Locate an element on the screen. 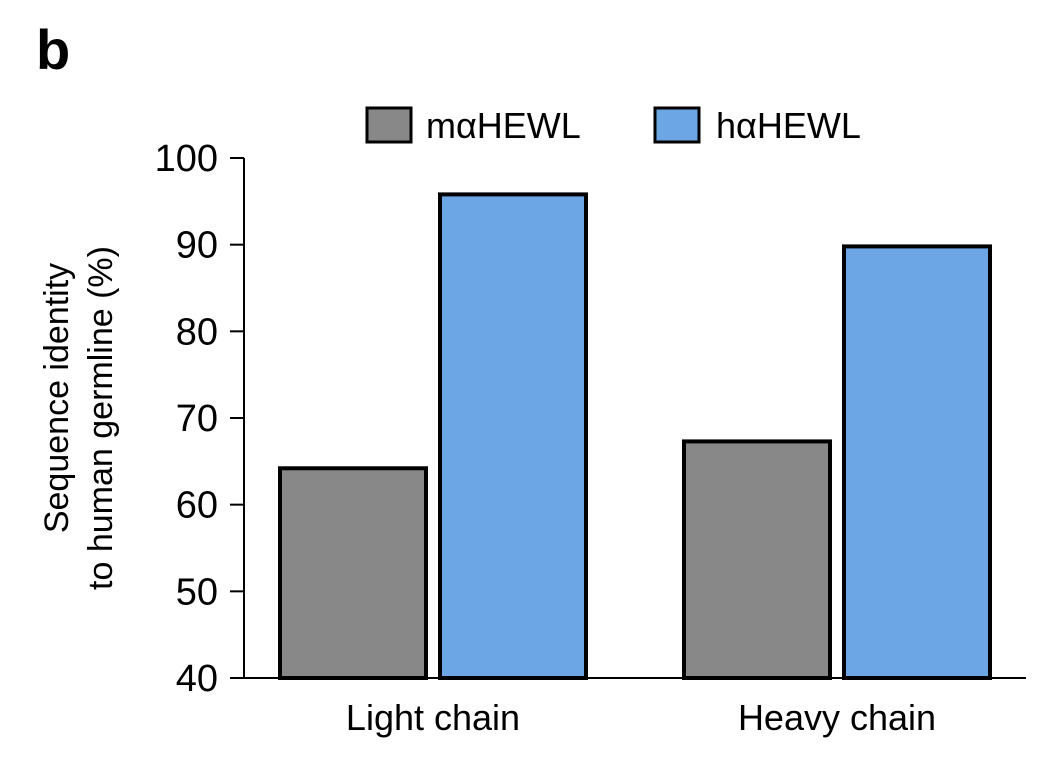 The image size is (1046, 758). legend-label: mαHEWL is located at coordinates (503, 125).